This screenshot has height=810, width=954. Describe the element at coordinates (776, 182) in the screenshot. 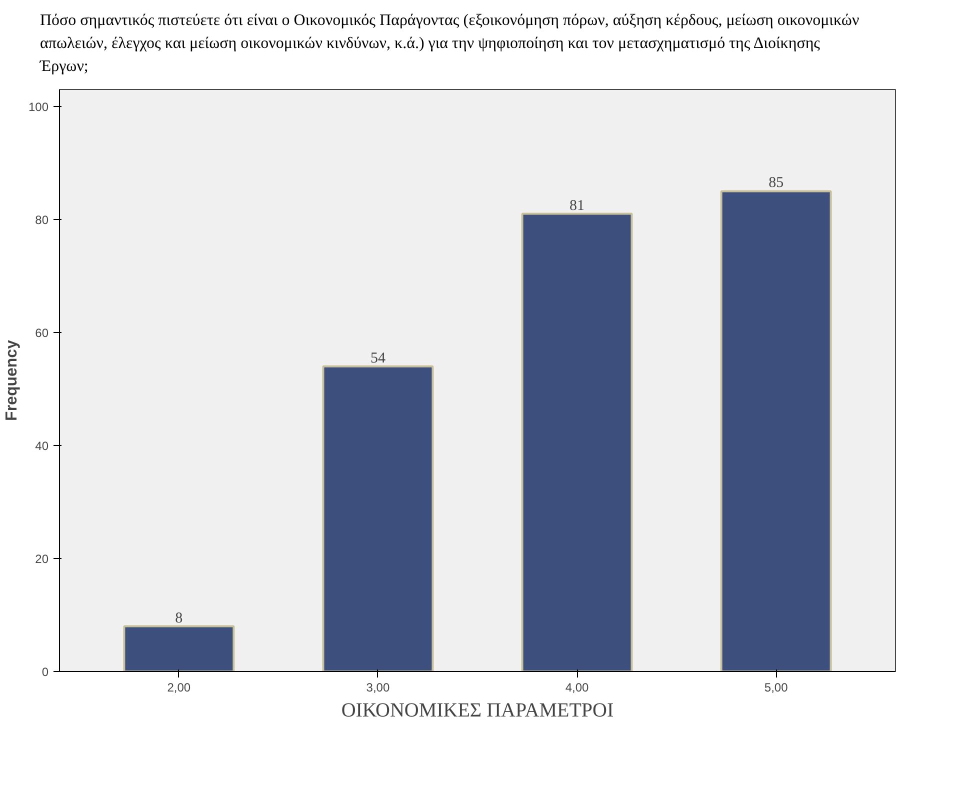

I see `data-label: 85` at that location.